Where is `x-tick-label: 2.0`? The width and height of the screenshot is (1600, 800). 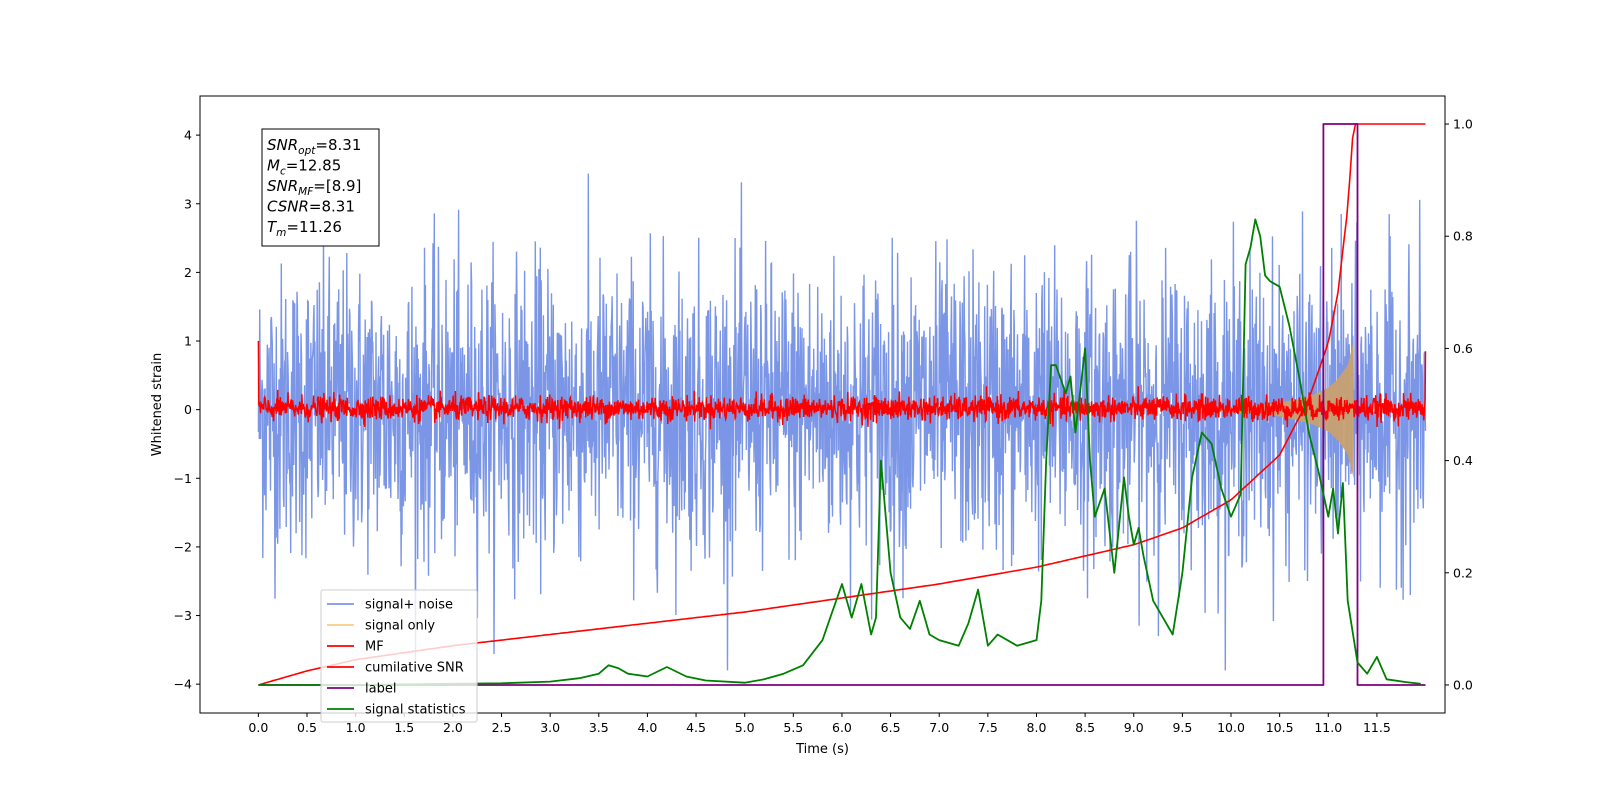 x-tick-label: 2.0 is located at coordinates (453, 727).